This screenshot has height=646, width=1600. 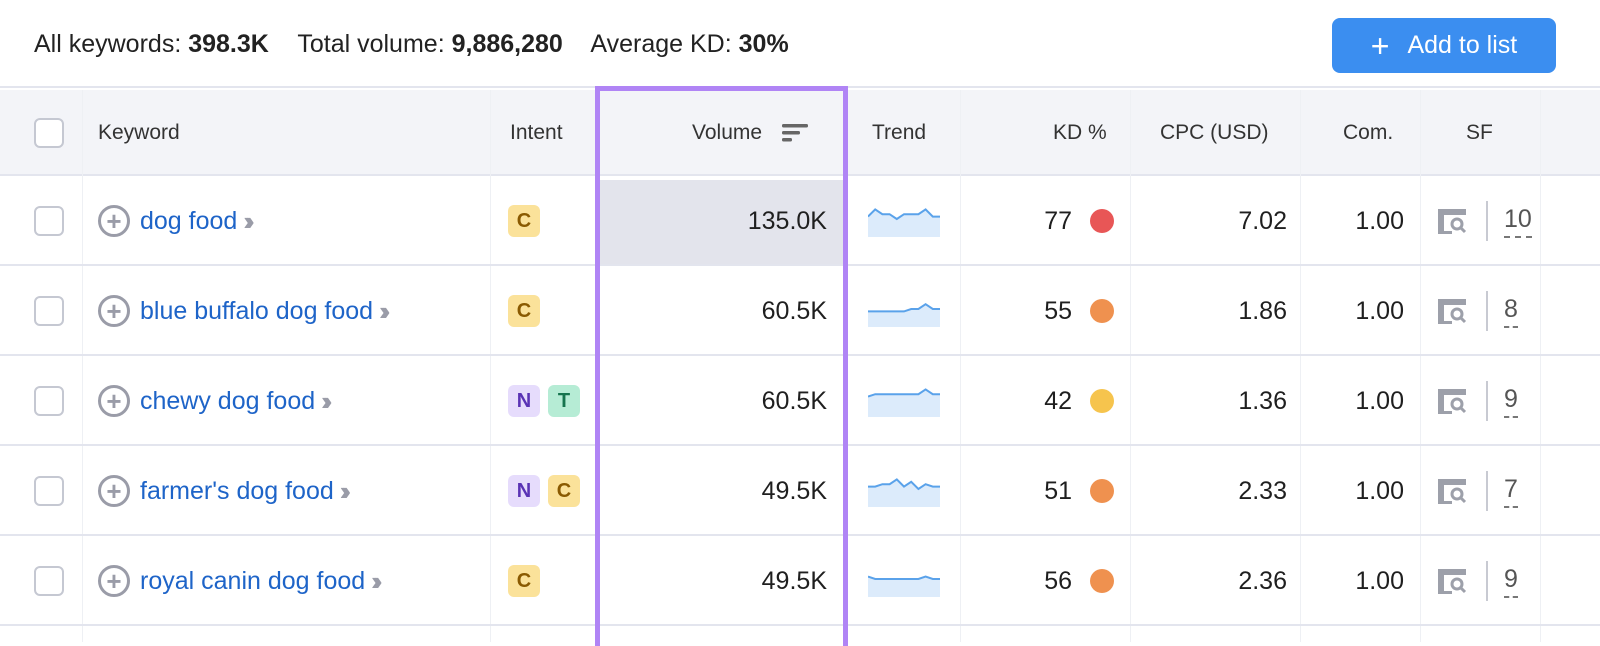 I want to click on sf-count-value: 10, so click(x=1518, y=218).